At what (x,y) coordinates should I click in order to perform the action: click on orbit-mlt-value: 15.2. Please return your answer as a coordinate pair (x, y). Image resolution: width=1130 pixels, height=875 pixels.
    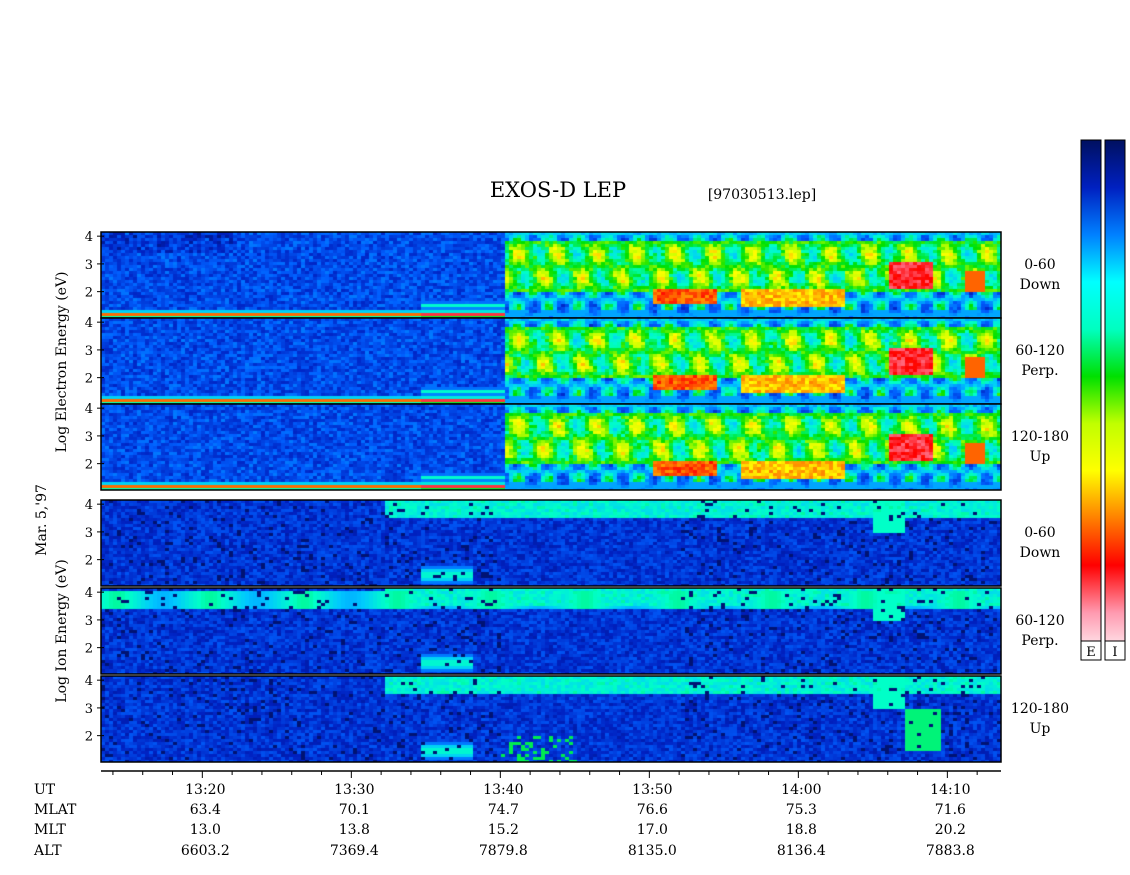
    Looking at the image, I should click on (503, 830).